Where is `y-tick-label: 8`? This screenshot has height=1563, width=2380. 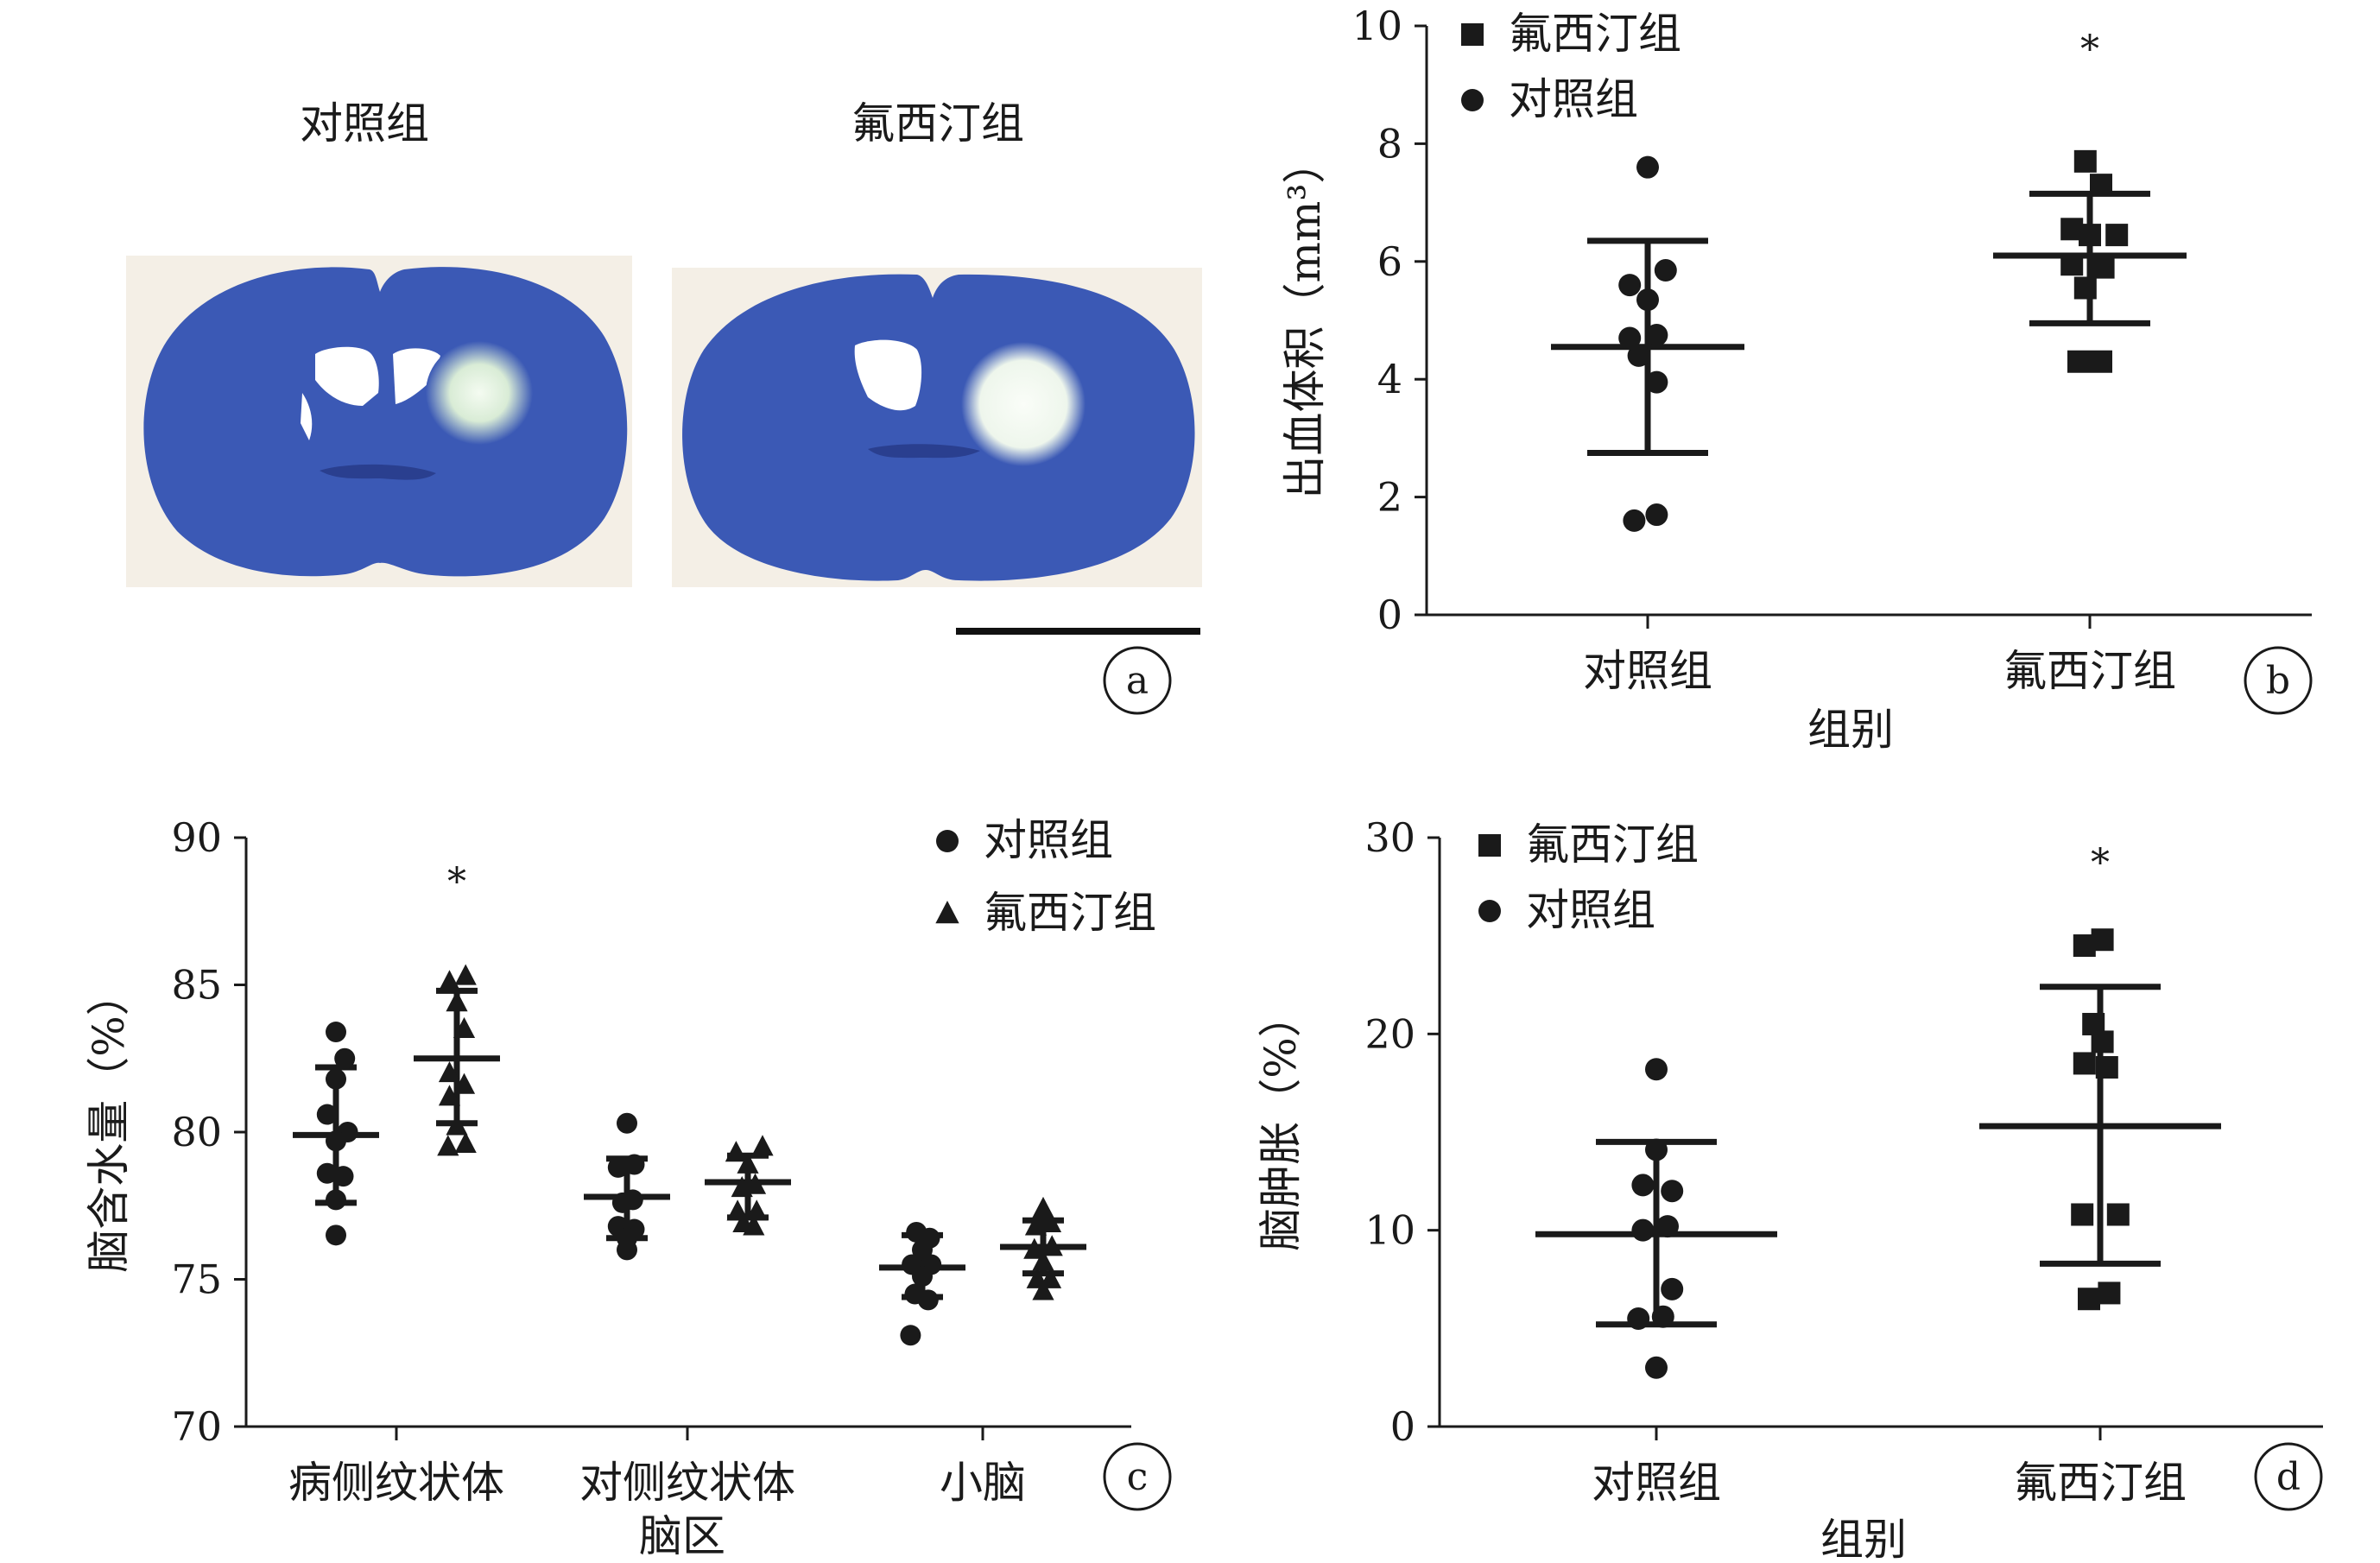 y-tick-label: 8 is located at coordinates (1390, 143).